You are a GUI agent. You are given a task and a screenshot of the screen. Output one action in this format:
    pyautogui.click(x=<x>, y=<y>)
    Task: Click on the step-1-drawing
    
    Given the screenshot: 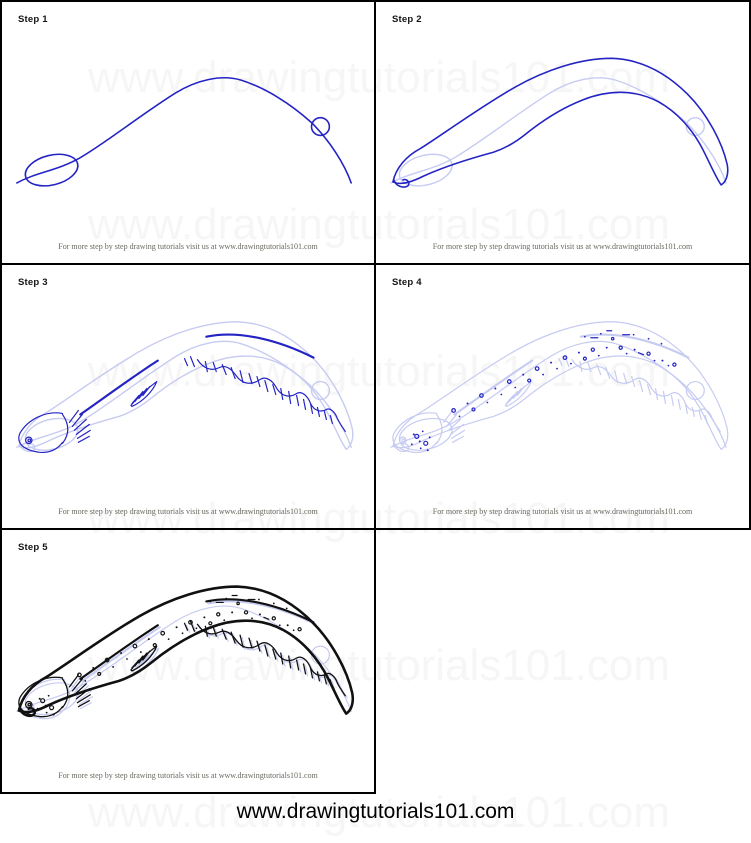 What is the action you would take?
    pyautogui.click(x=184, y=134)
    